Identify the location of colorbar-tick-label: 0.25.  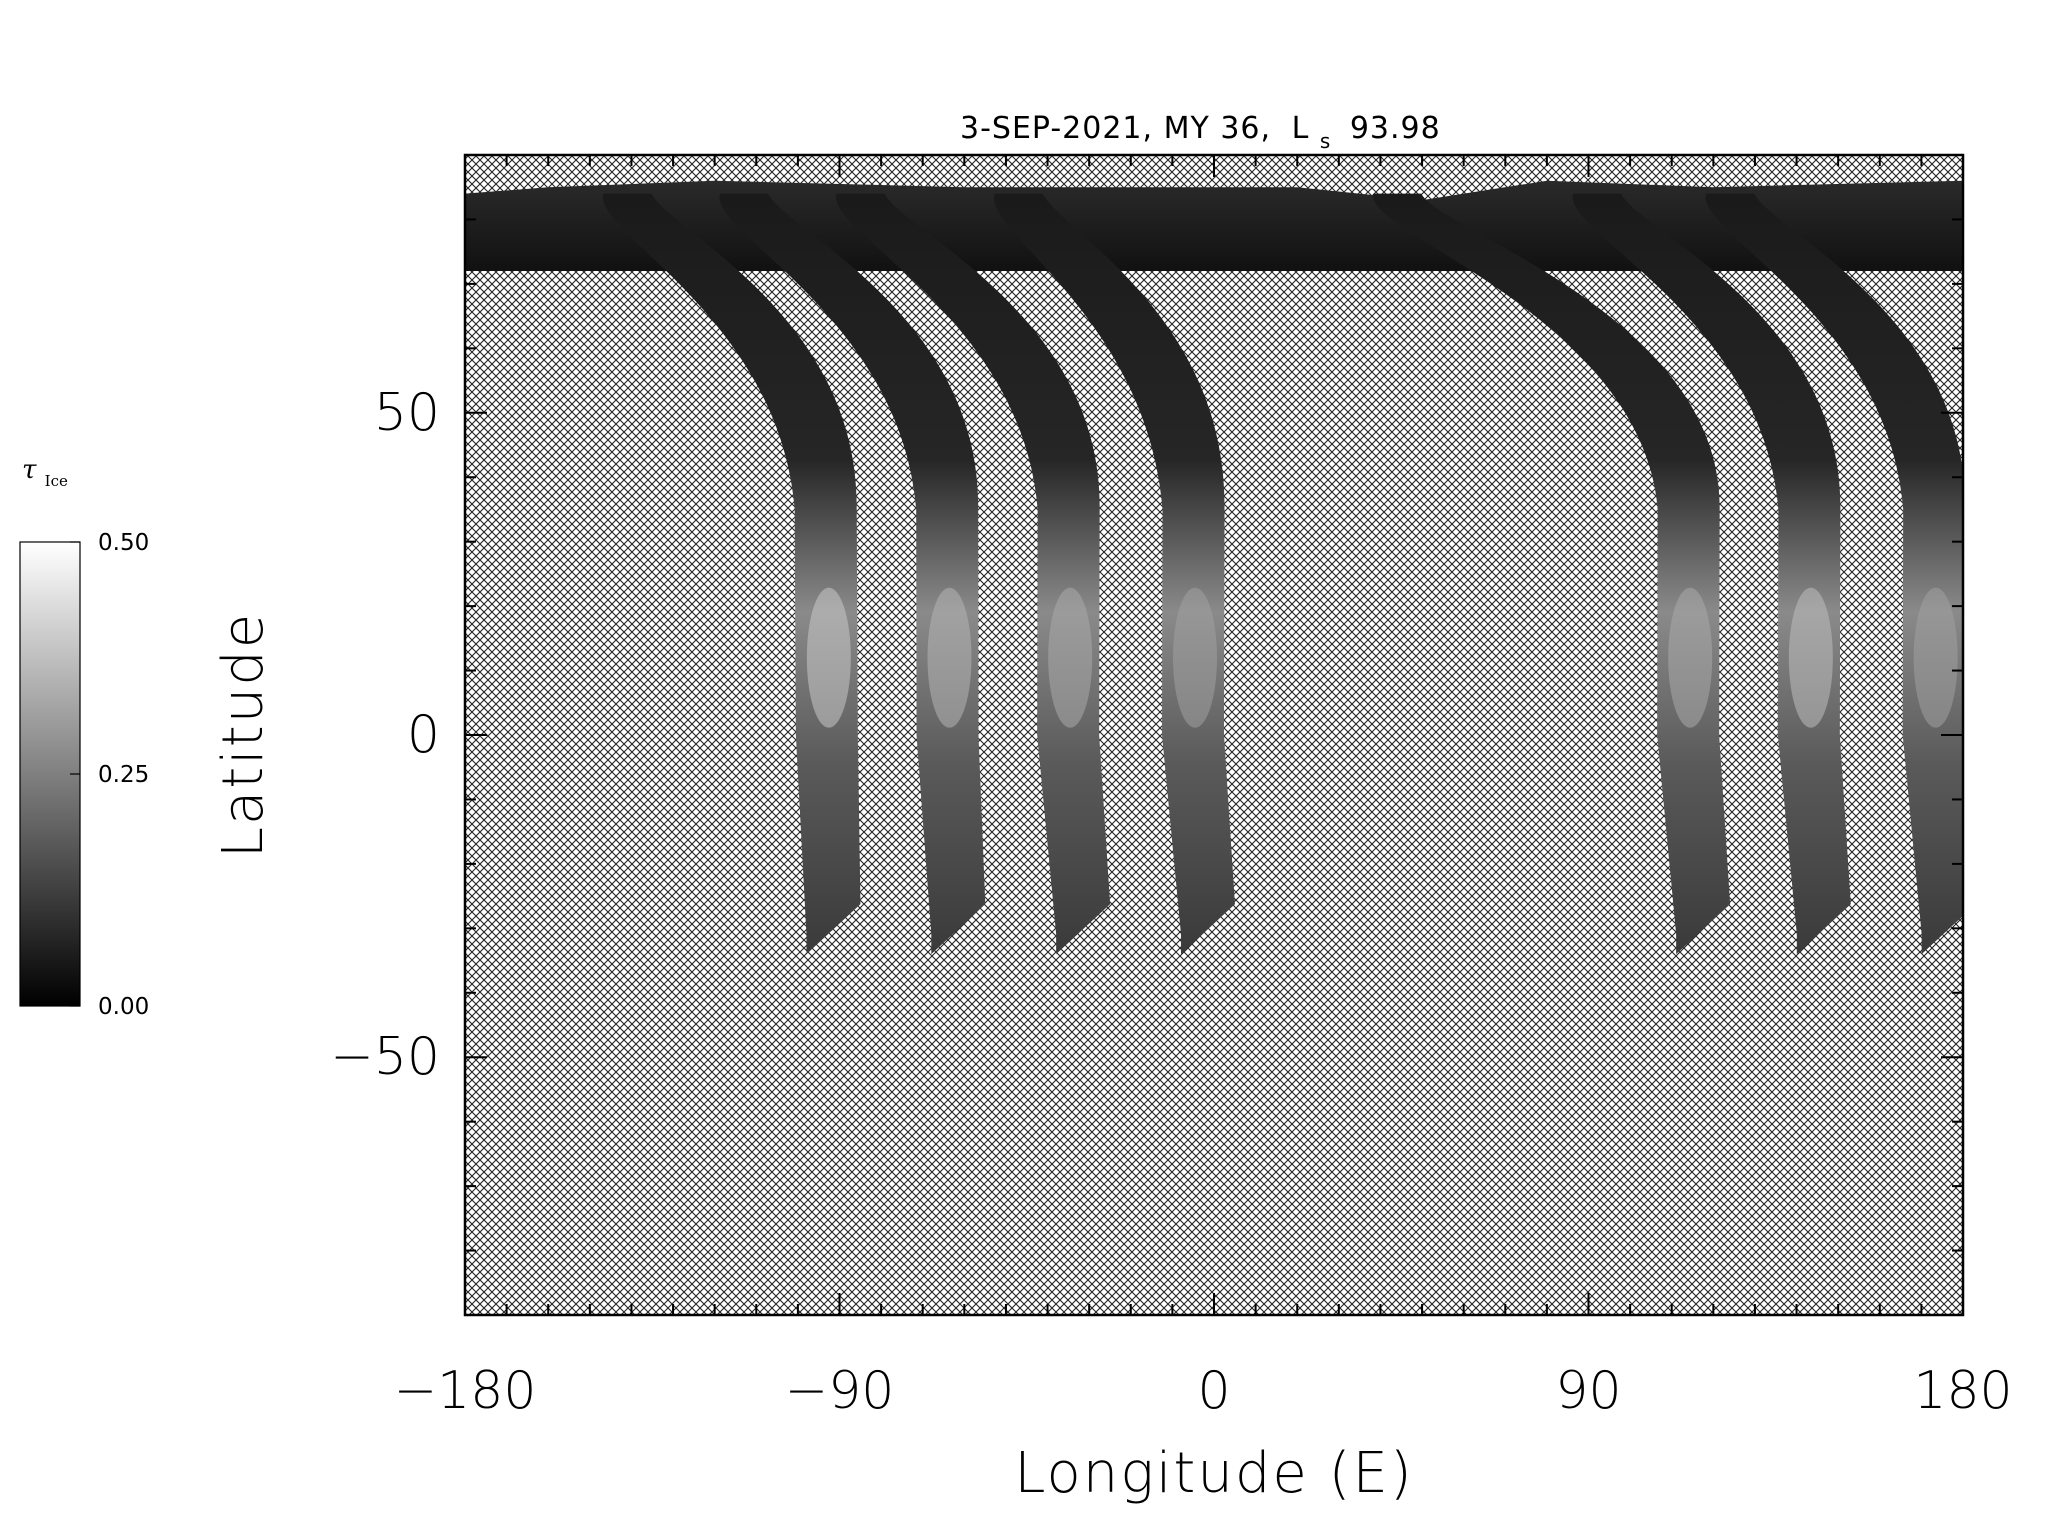
(123, 775).